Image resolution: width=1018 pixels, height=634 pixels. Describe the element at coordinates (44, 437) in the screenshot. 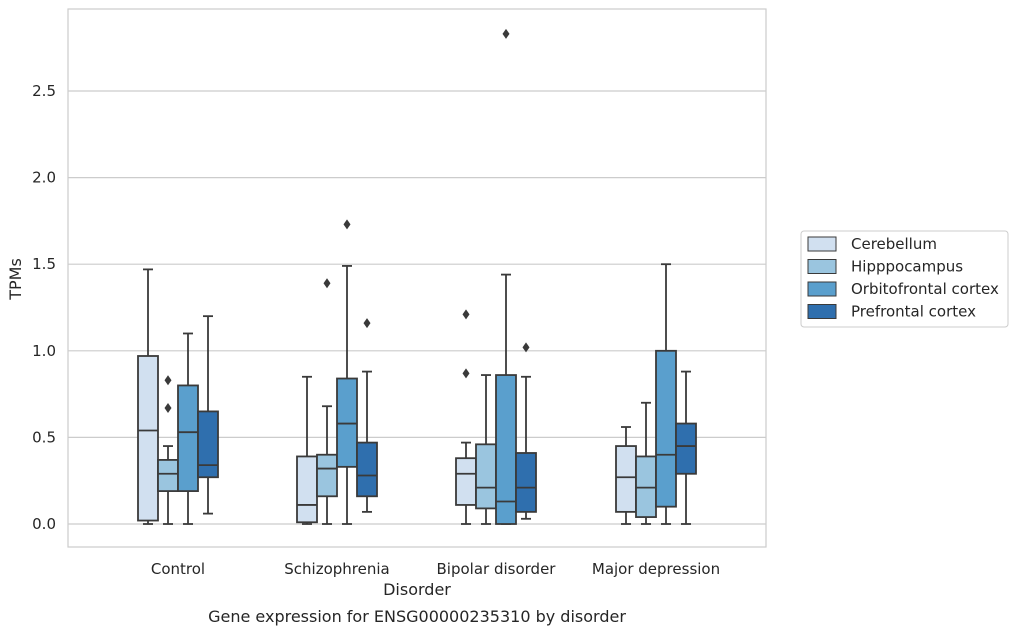

I see `y-tick-label: 0.5` at that location.